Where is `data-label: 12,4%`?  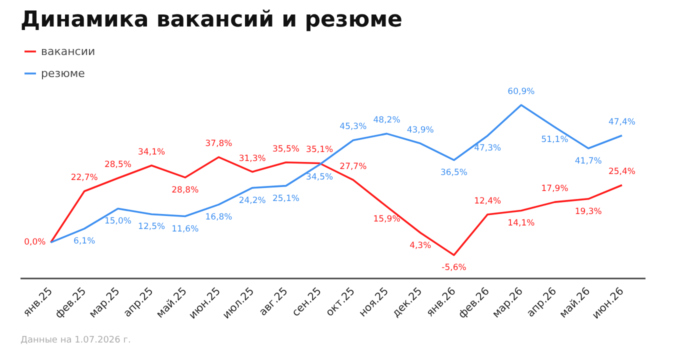
data-label: 12,4% is located at coordinates (488, 201).